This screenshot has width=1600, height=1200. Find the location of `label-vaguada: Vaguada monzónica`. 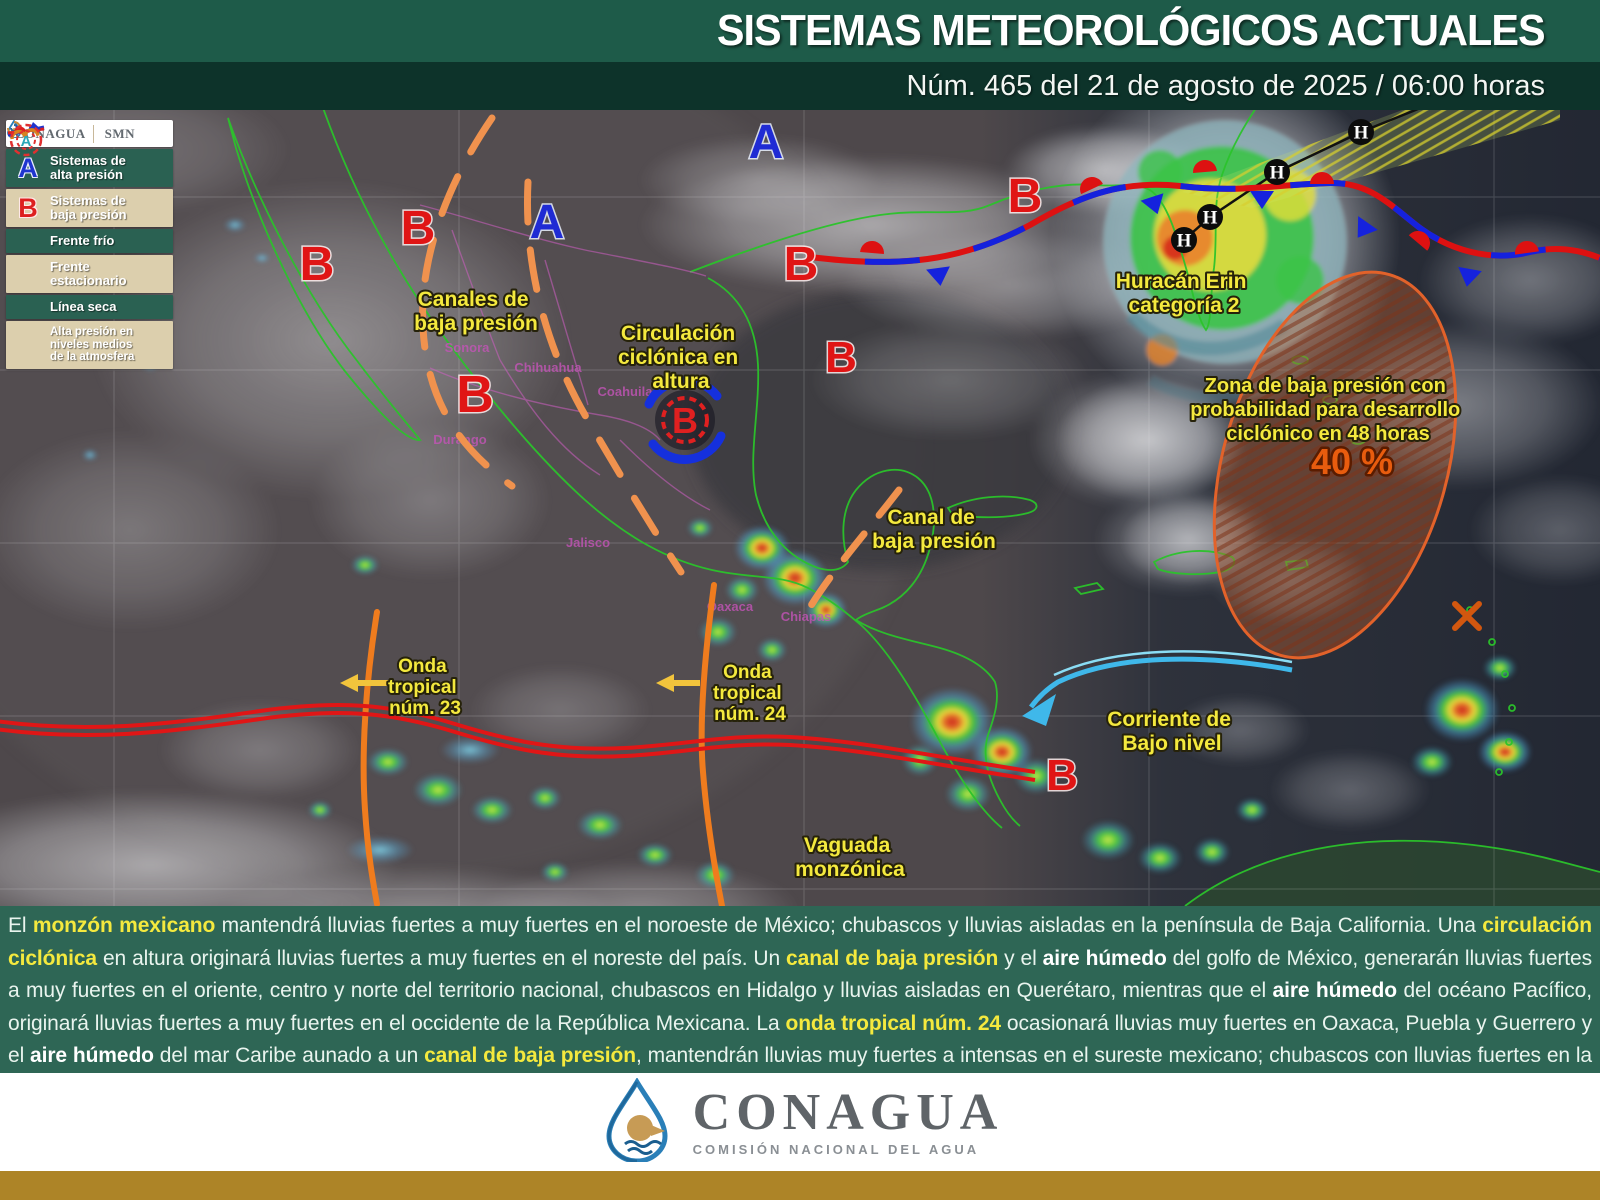

label-vaguada: Vaguada monzónica is located at coordinates (850, 857).